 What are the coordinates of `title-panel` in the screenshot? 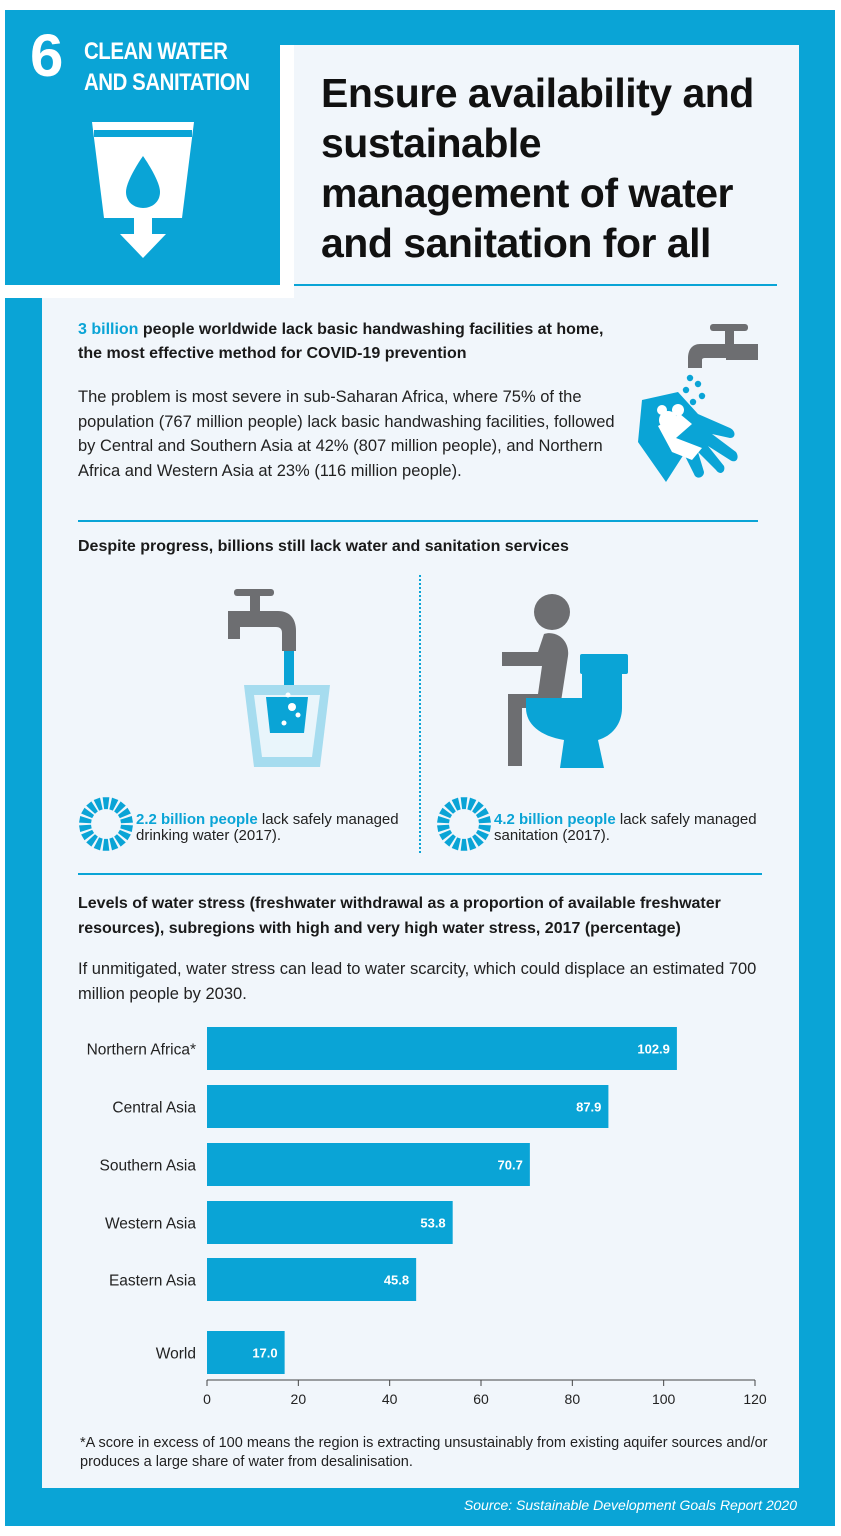 It's located at (546, 171).